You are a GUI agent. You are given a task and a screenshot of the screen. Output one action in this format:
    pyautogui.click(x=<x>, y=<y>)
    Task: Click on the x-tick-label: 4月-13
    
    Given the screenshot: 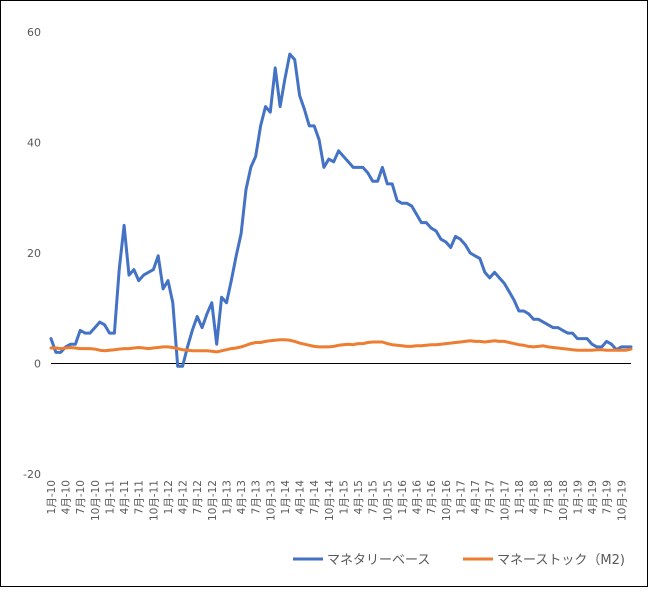 What is the action you would take?
    pyautogui.click(x=242, y=497)
    